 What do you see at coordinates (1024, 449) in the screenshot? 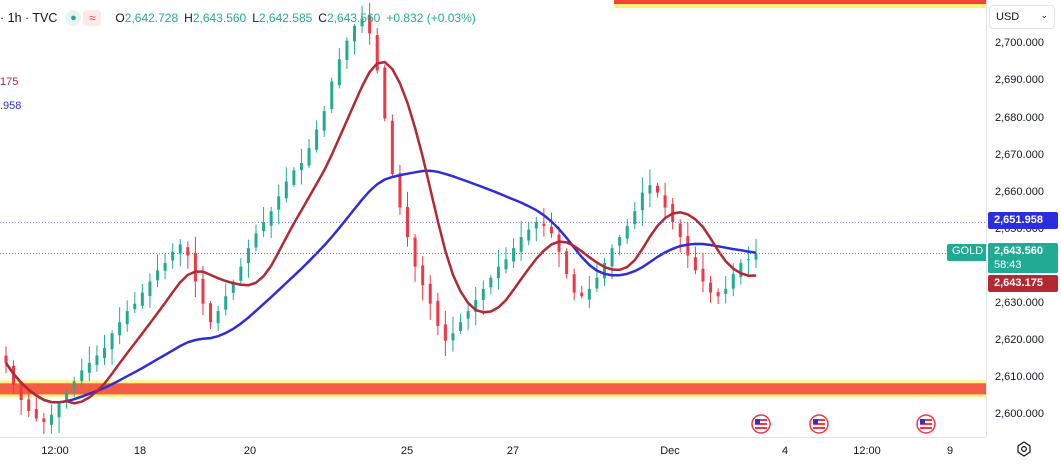
I see `settings-icon` at bounding box center [1024, 449].